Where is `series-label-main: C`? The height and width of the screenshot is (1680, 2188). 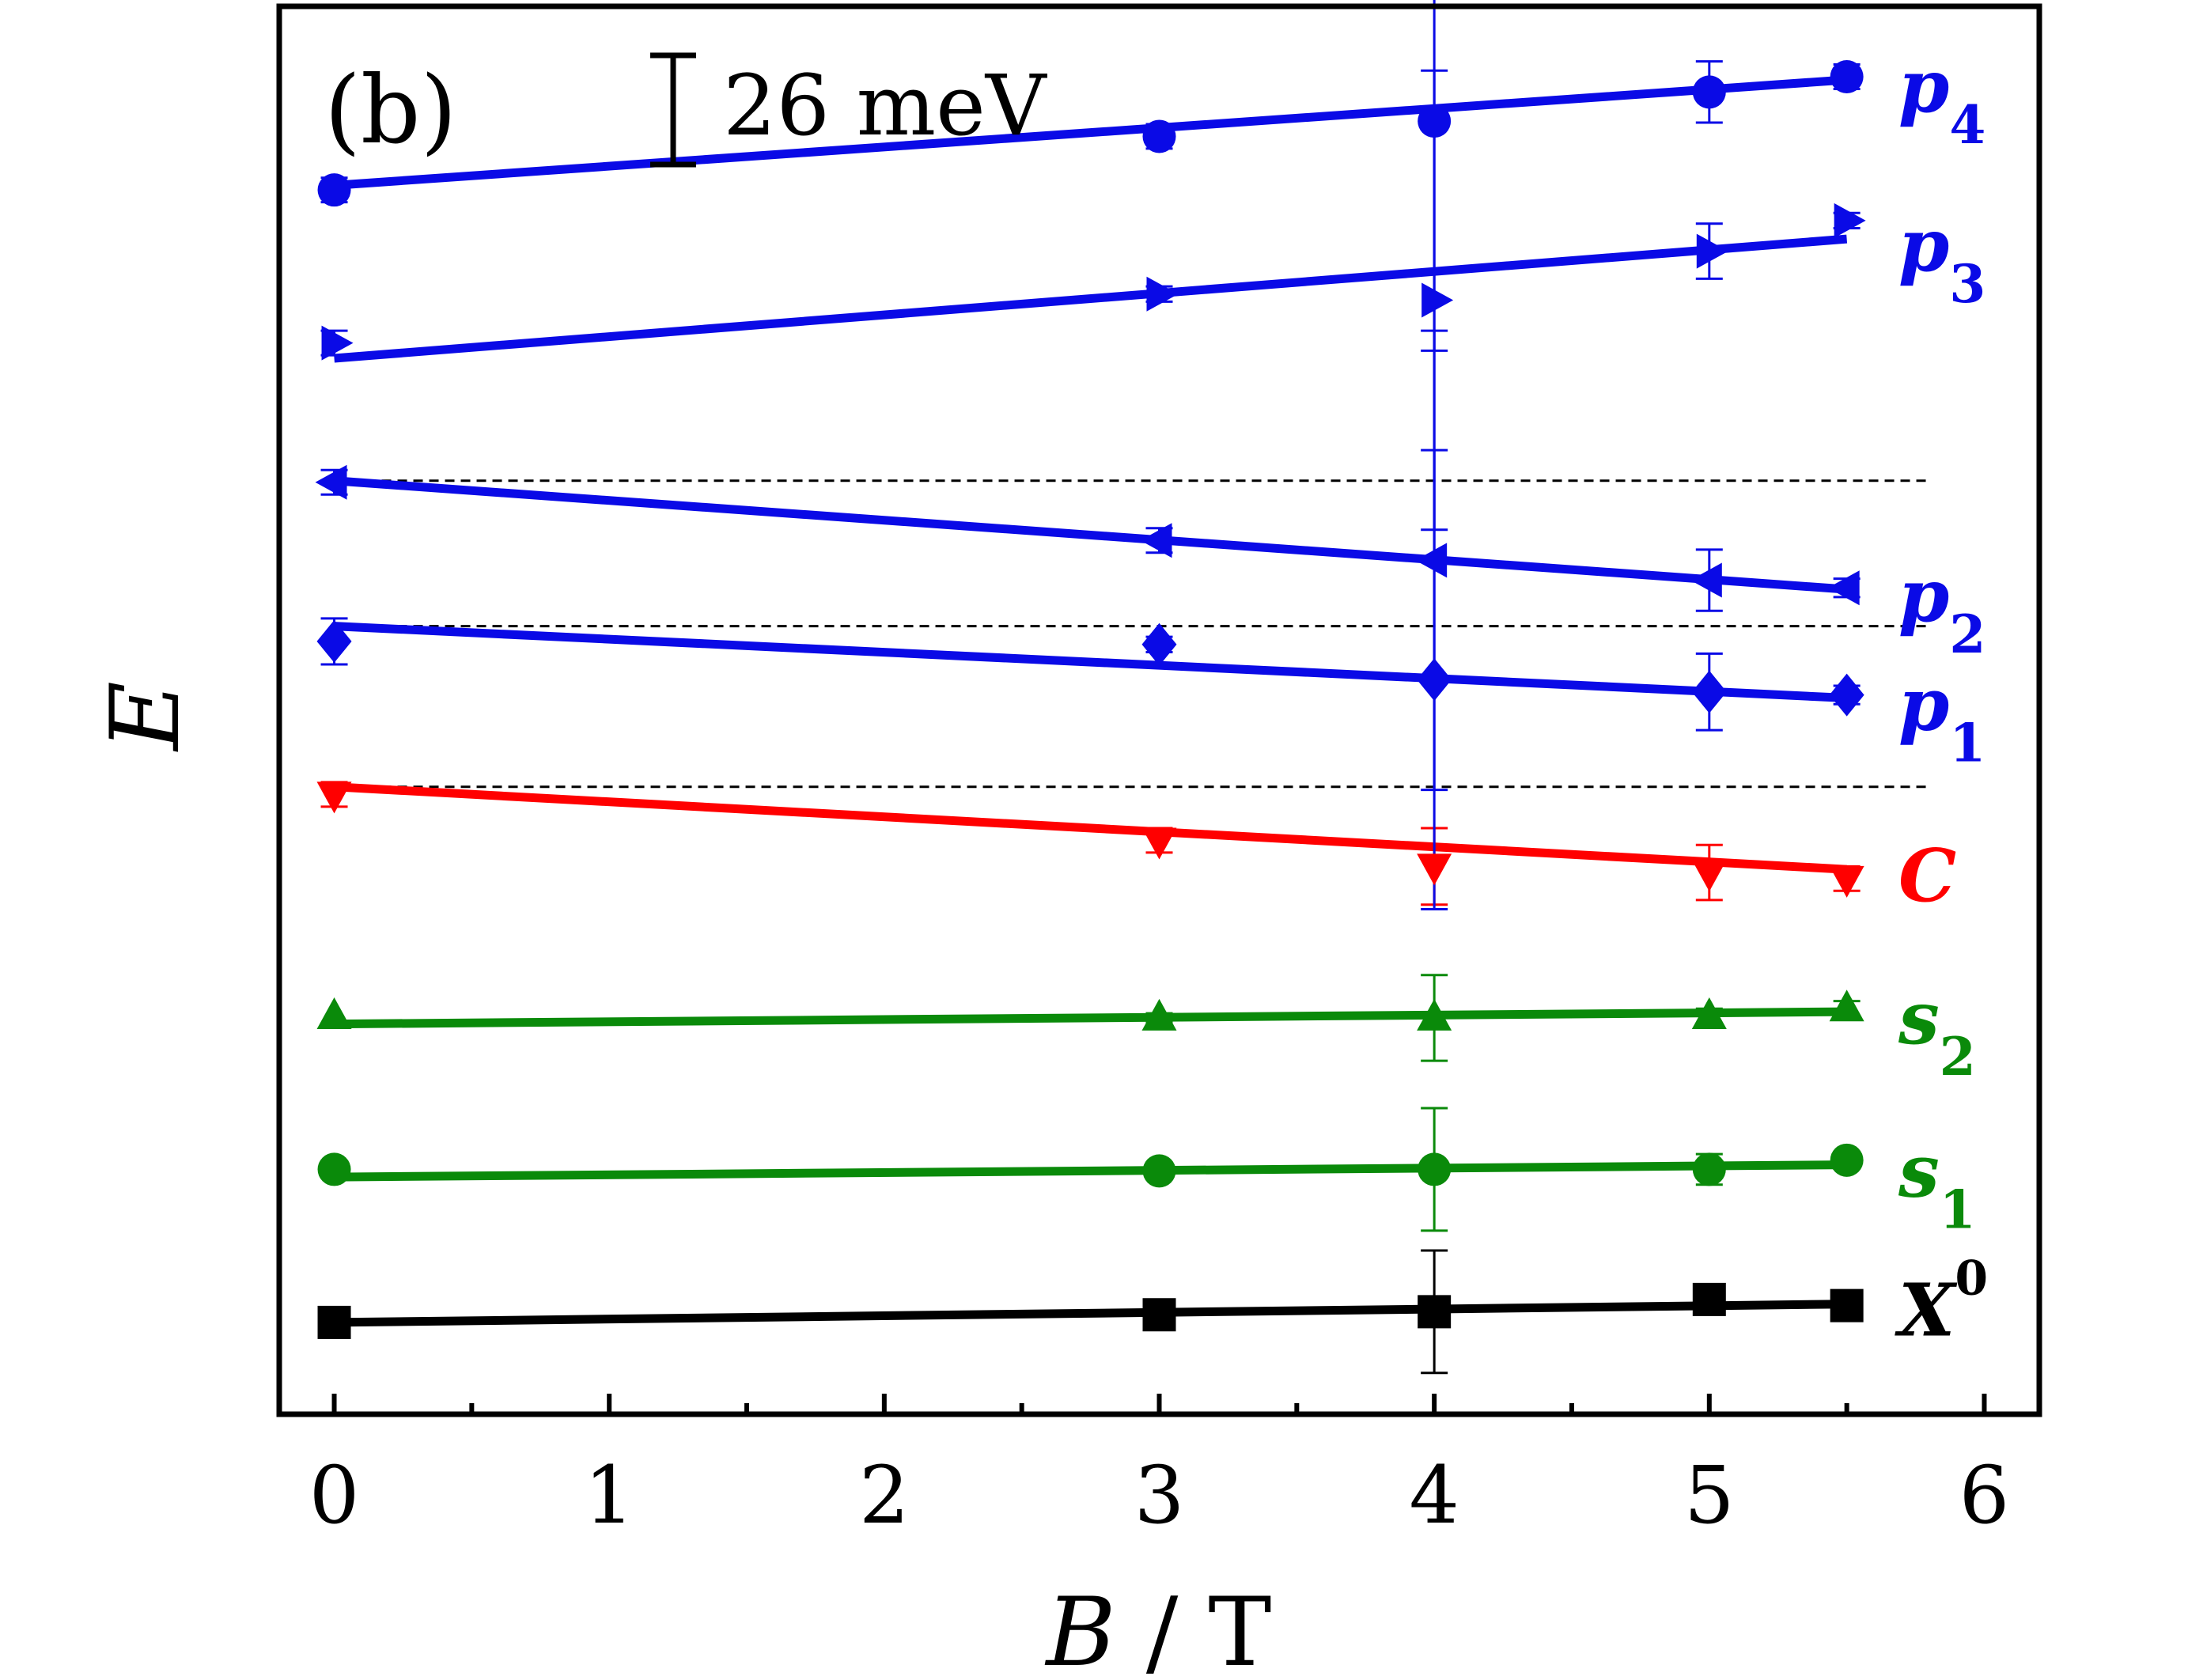
series-label-main: C is located at coordinates (1927, 875).